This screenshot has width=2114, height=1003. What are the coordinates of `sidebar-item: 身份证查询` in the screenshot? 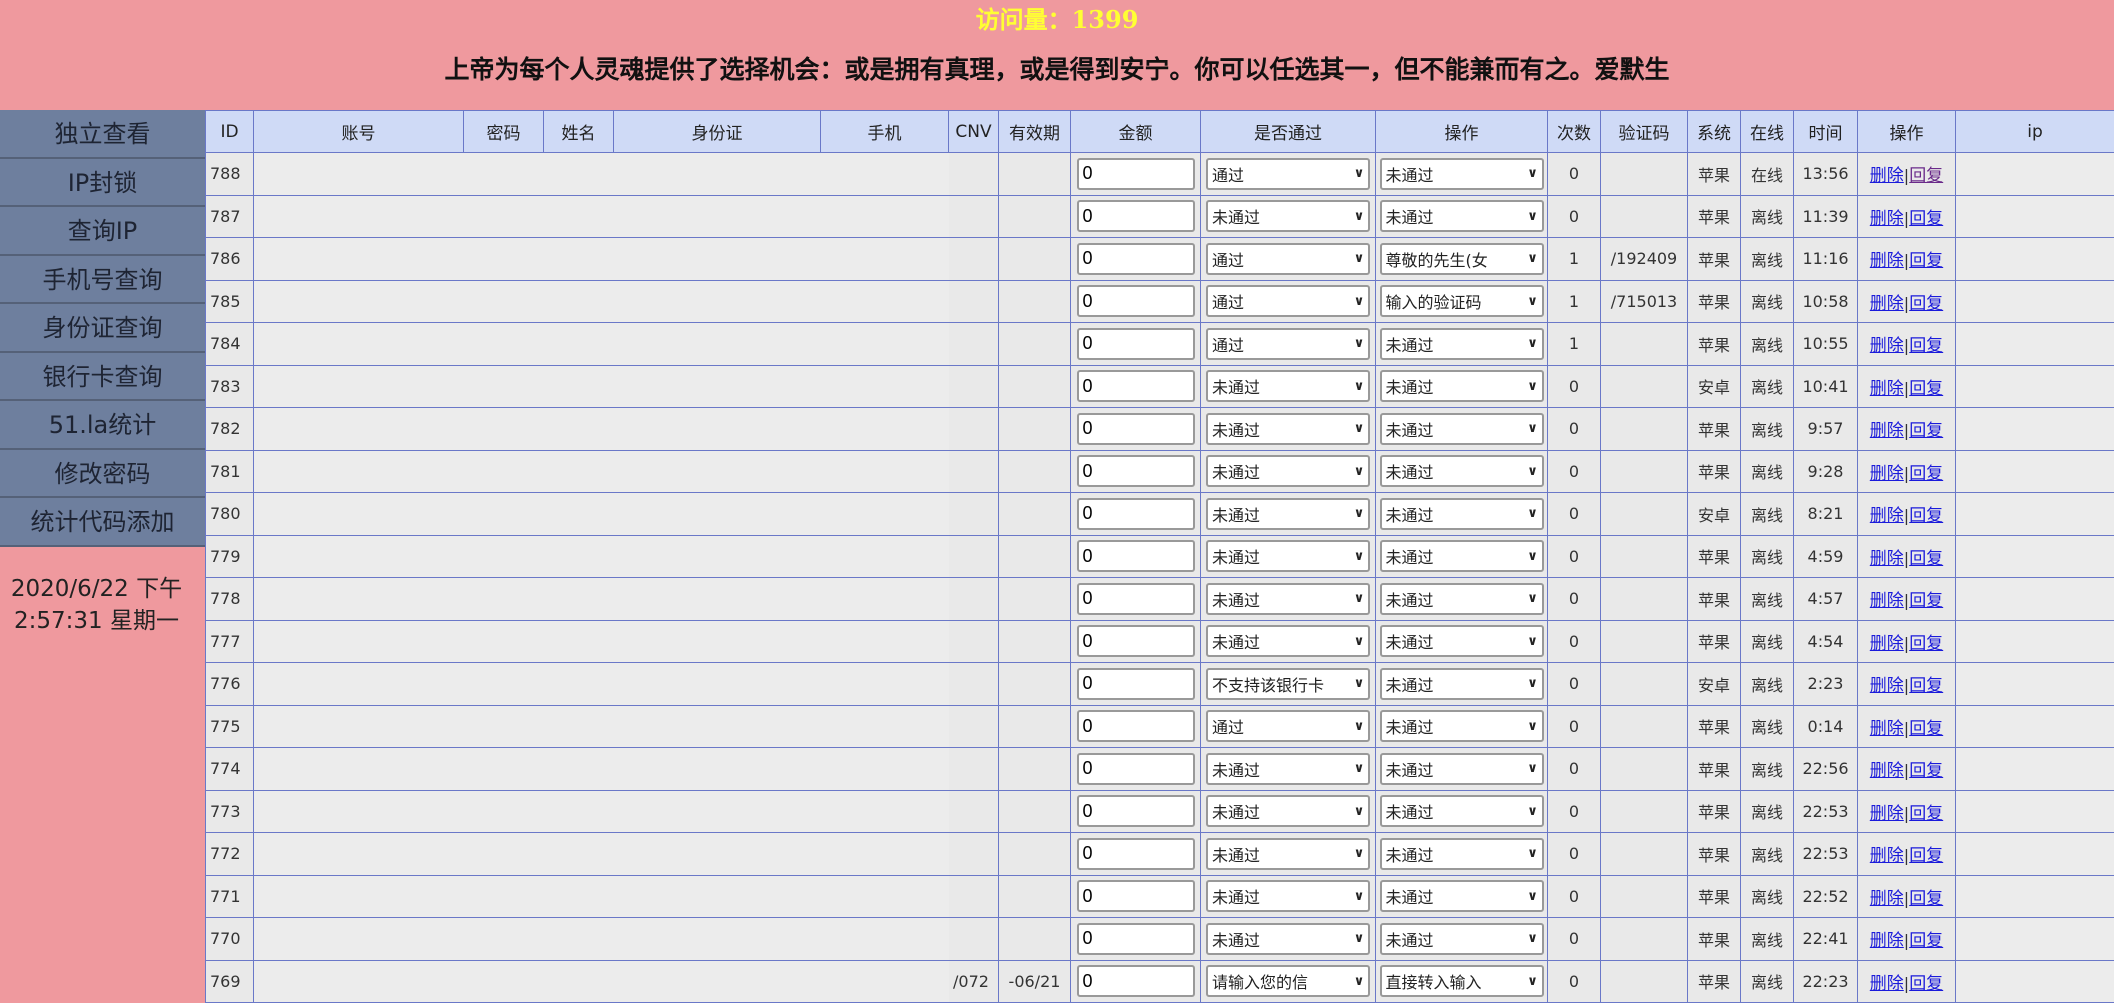 It's located at (102, 328).